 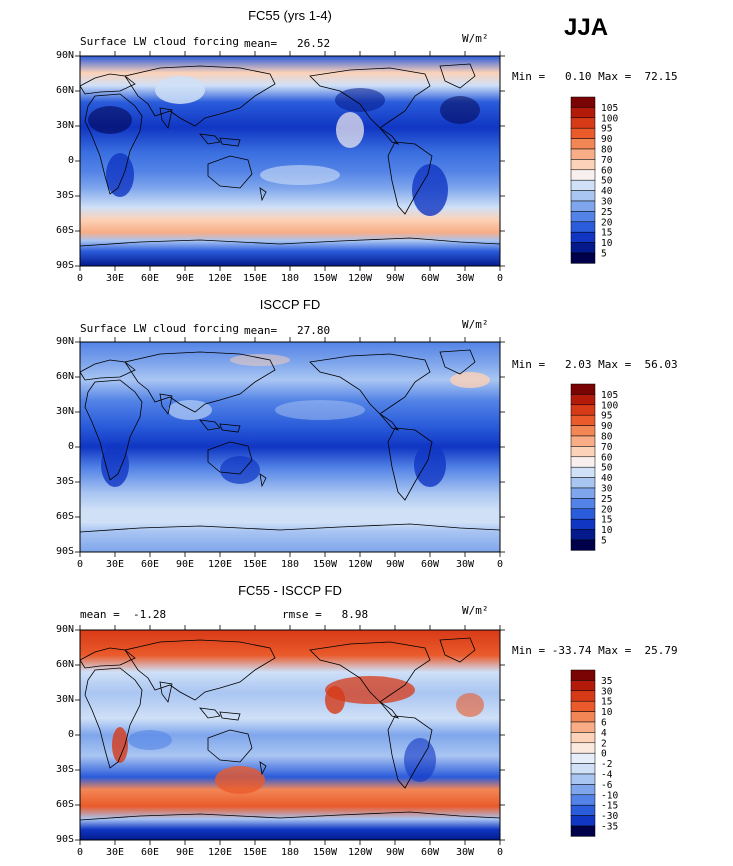 I want to click on colorbar-label: 50, so click(x=607, y=181).